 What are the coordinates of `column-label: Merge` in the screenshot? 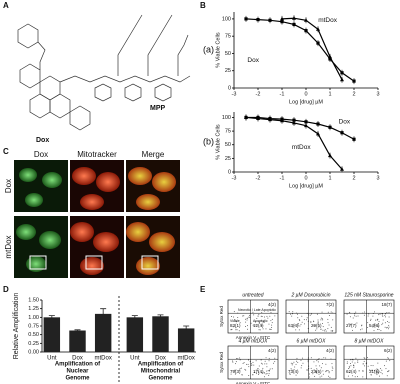 It's located at (153, 154).